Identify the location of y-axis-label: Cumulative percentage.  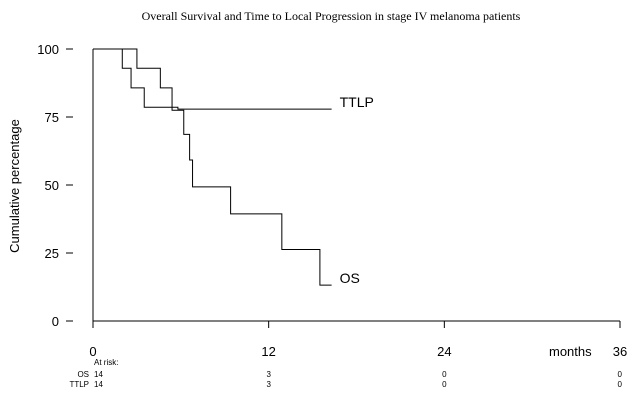
(14, 186).